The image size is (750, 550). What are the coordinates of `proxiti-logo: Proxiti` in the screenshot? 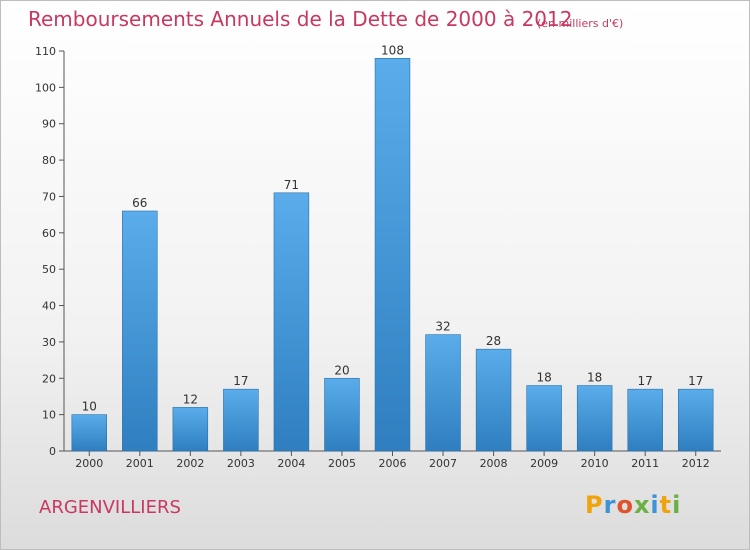 It's located at (633, 505).